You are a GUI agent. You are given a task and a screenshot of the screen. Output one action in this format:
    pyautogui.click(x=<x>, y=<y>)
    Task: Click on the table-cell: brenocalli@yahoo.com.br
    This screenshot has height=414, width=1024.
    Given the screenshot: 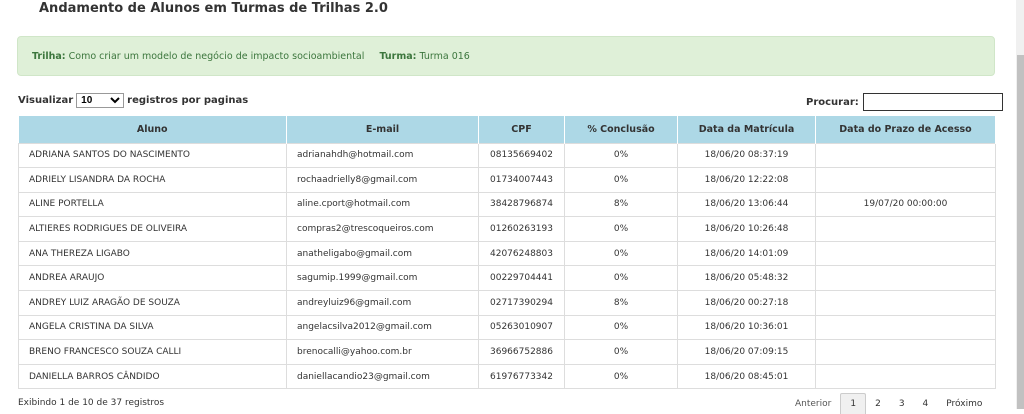 What is the action you would take?
    pyautogui.click(x=382, y=352)
    